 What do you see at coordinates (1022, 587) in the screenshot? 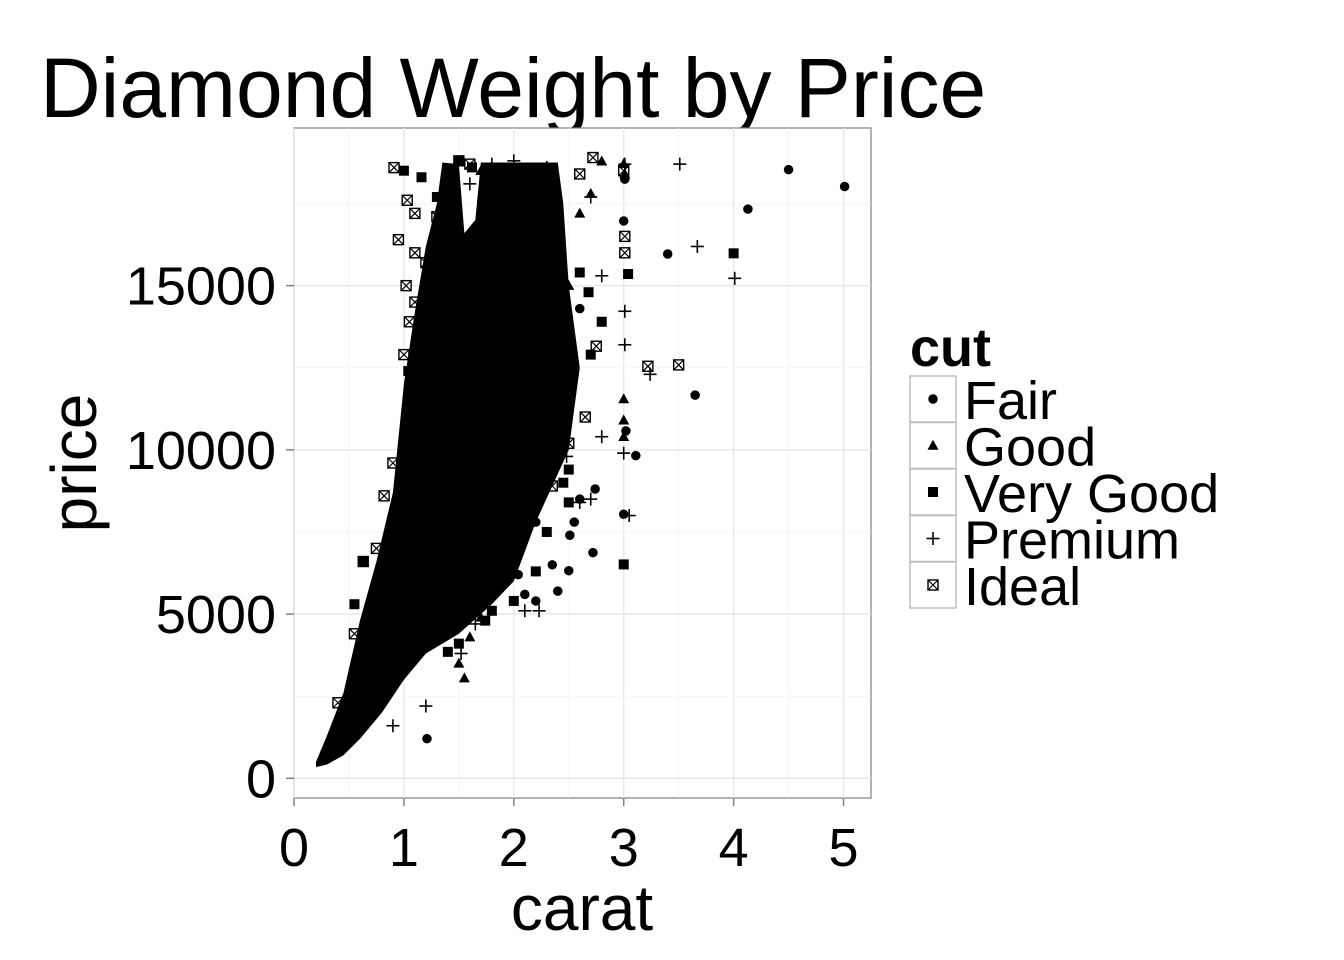
I see `legend-label: Ideal` at bounding box center [1022, 587].